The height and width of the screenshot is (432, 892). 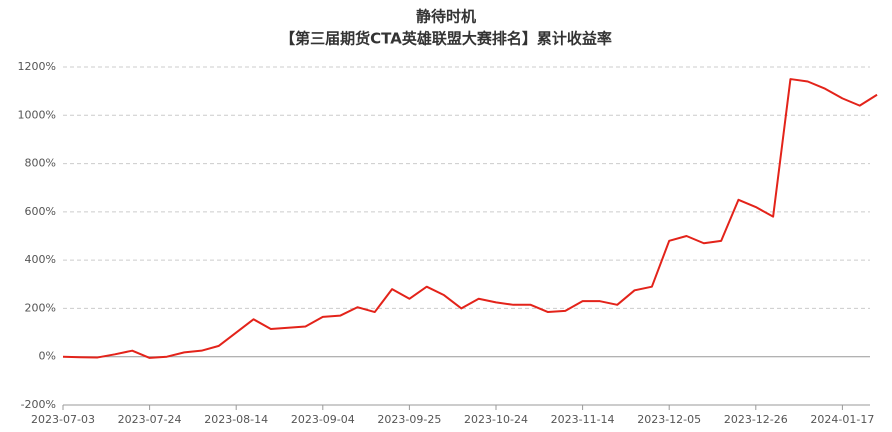 What do you see at coordinates (496, 419) in the screenshot?
I see `x-tick-label: 2023-10-24` at bounding box center [496, 419].